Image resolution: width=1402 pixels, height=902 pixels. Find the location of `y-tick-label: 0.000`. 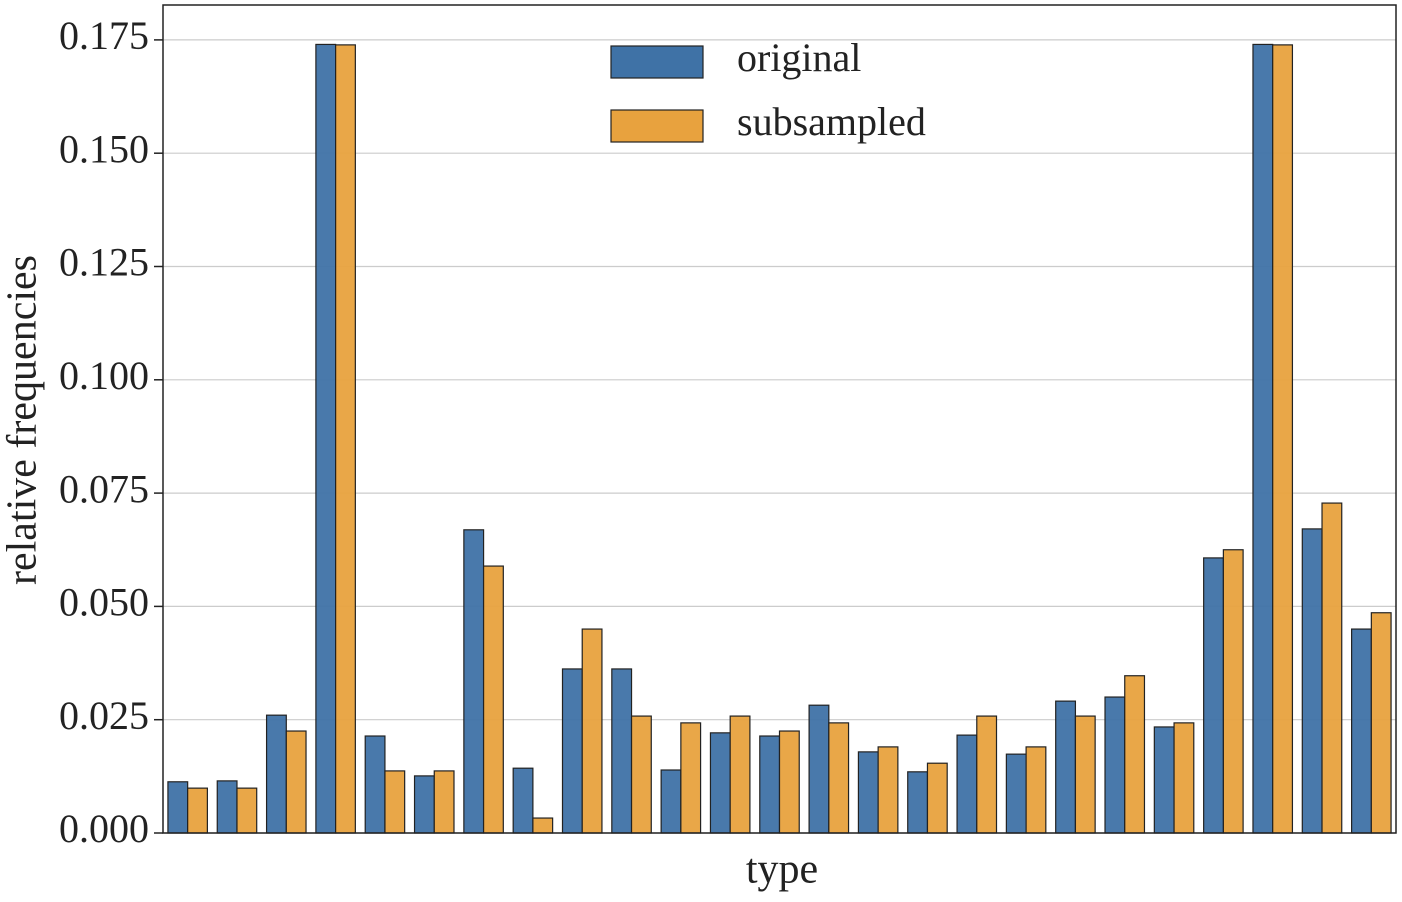

y-tick-label: 0.000 is located at coordinates (104, 828).